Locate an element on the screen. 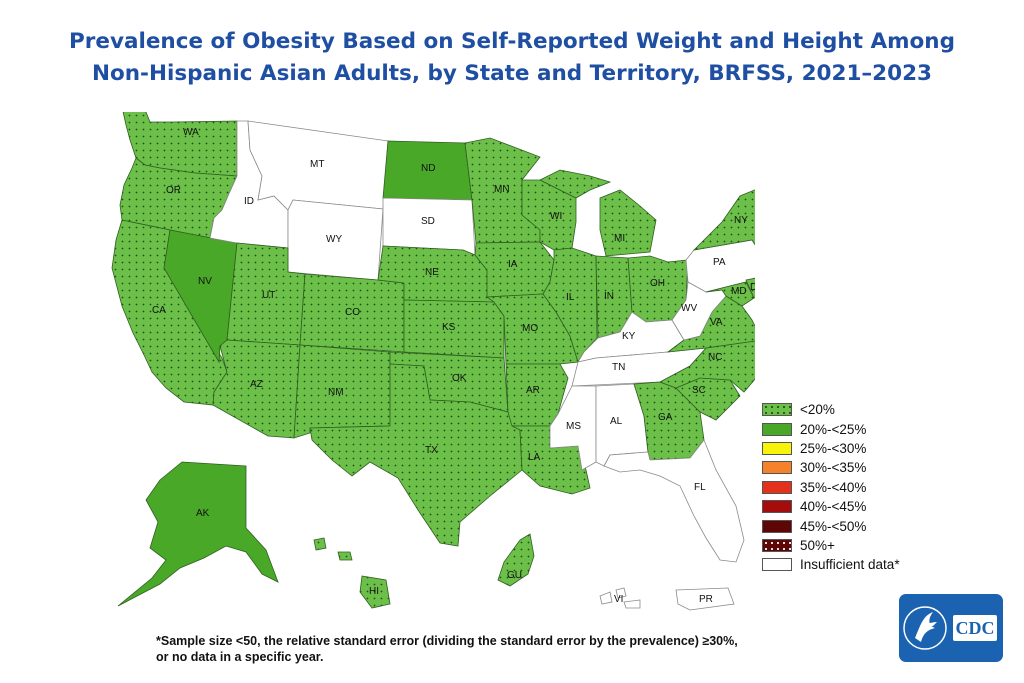 This screenshot has width=1024, height=683. legend-item: 40%-<45% is located at coordinates (831, 506).